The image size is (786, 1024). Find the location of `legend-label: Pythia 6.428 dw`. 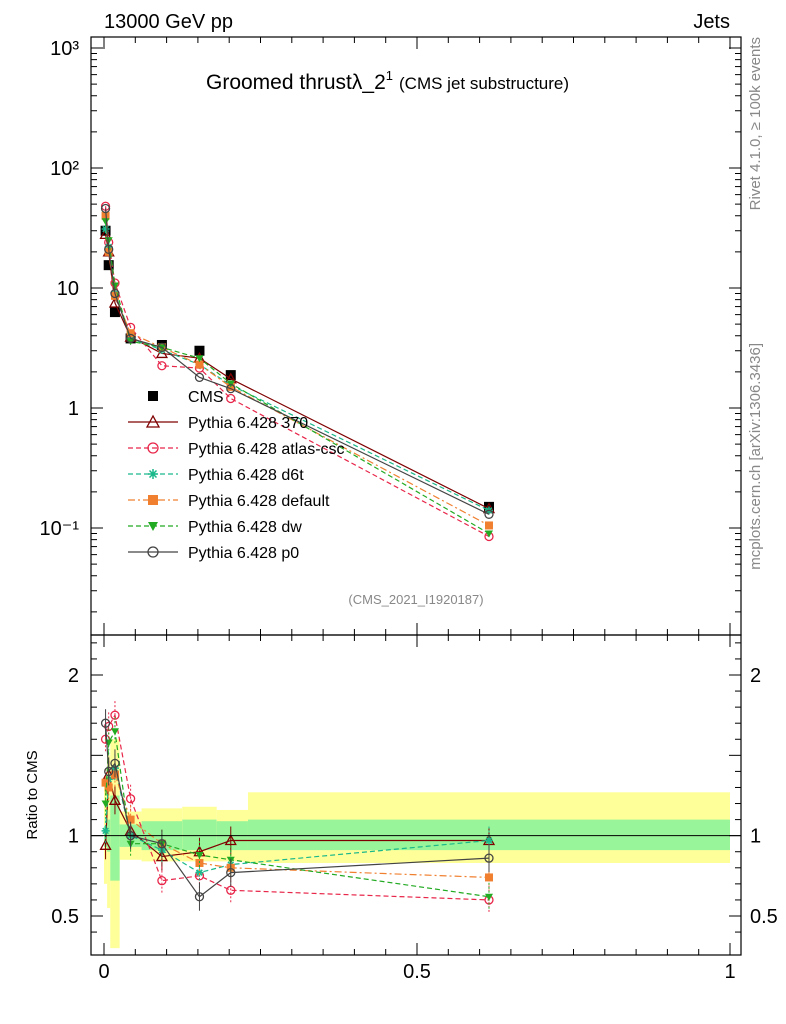

legend-label: Pythia 6.428 dw is located at coordinates (245, 527).